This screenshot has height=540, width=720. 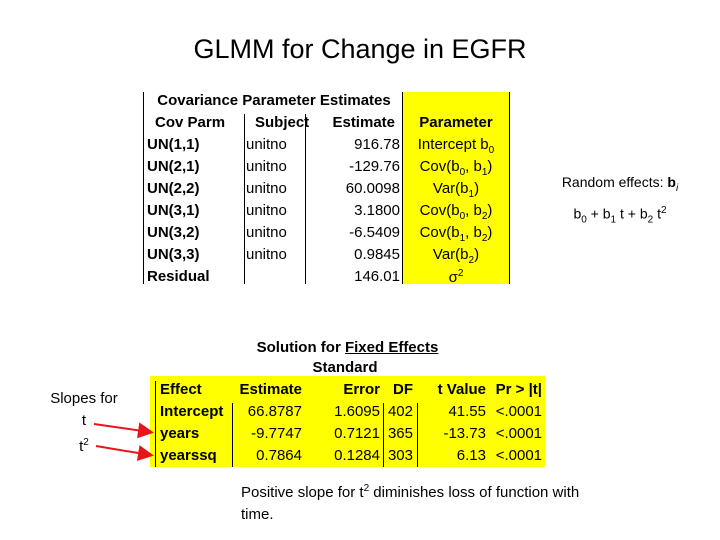 I want to click on col-df: DF, so click(x=403, y=389).